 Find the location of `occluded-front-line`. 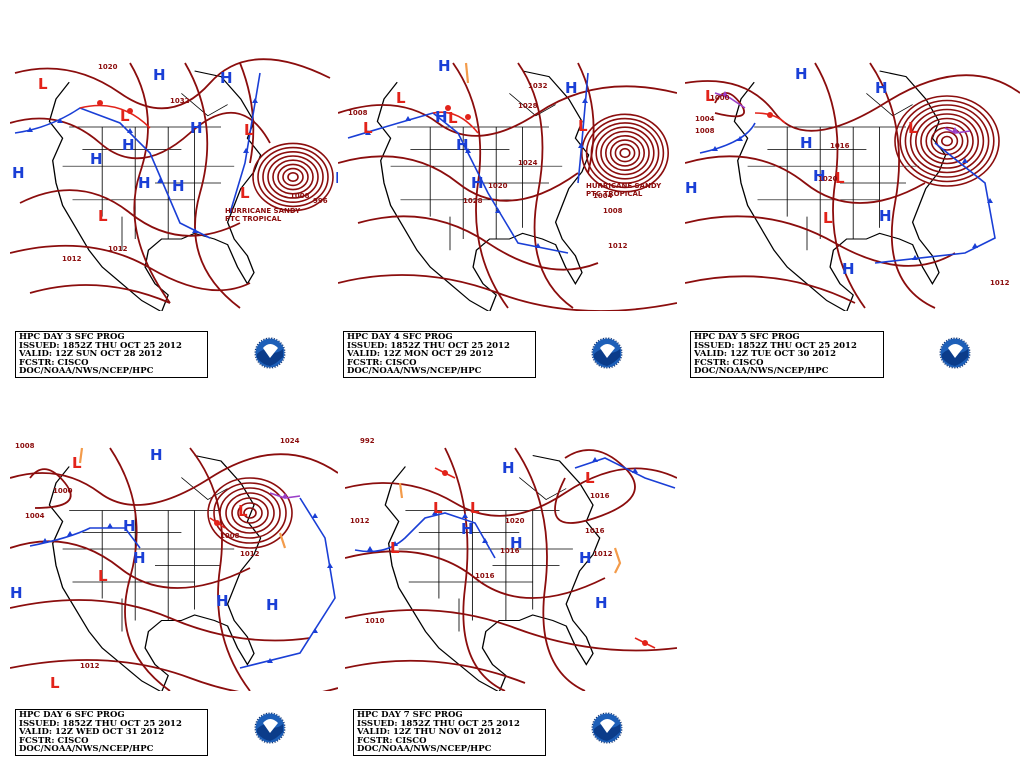

occluded-front-line is located at coordinates (957, 130).